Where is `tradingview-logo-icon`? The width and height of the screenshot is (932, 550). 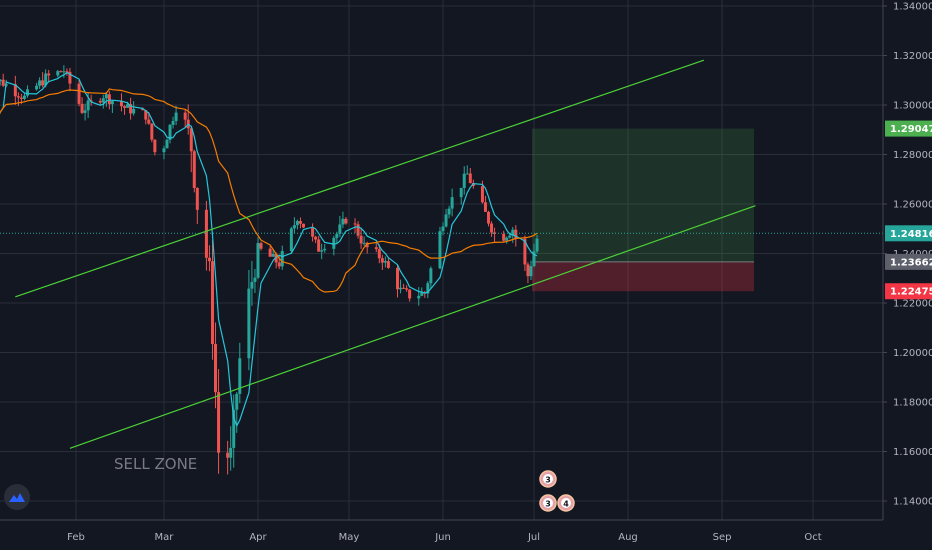
tradingview-logo-icon is located at coordinates (17, 497).